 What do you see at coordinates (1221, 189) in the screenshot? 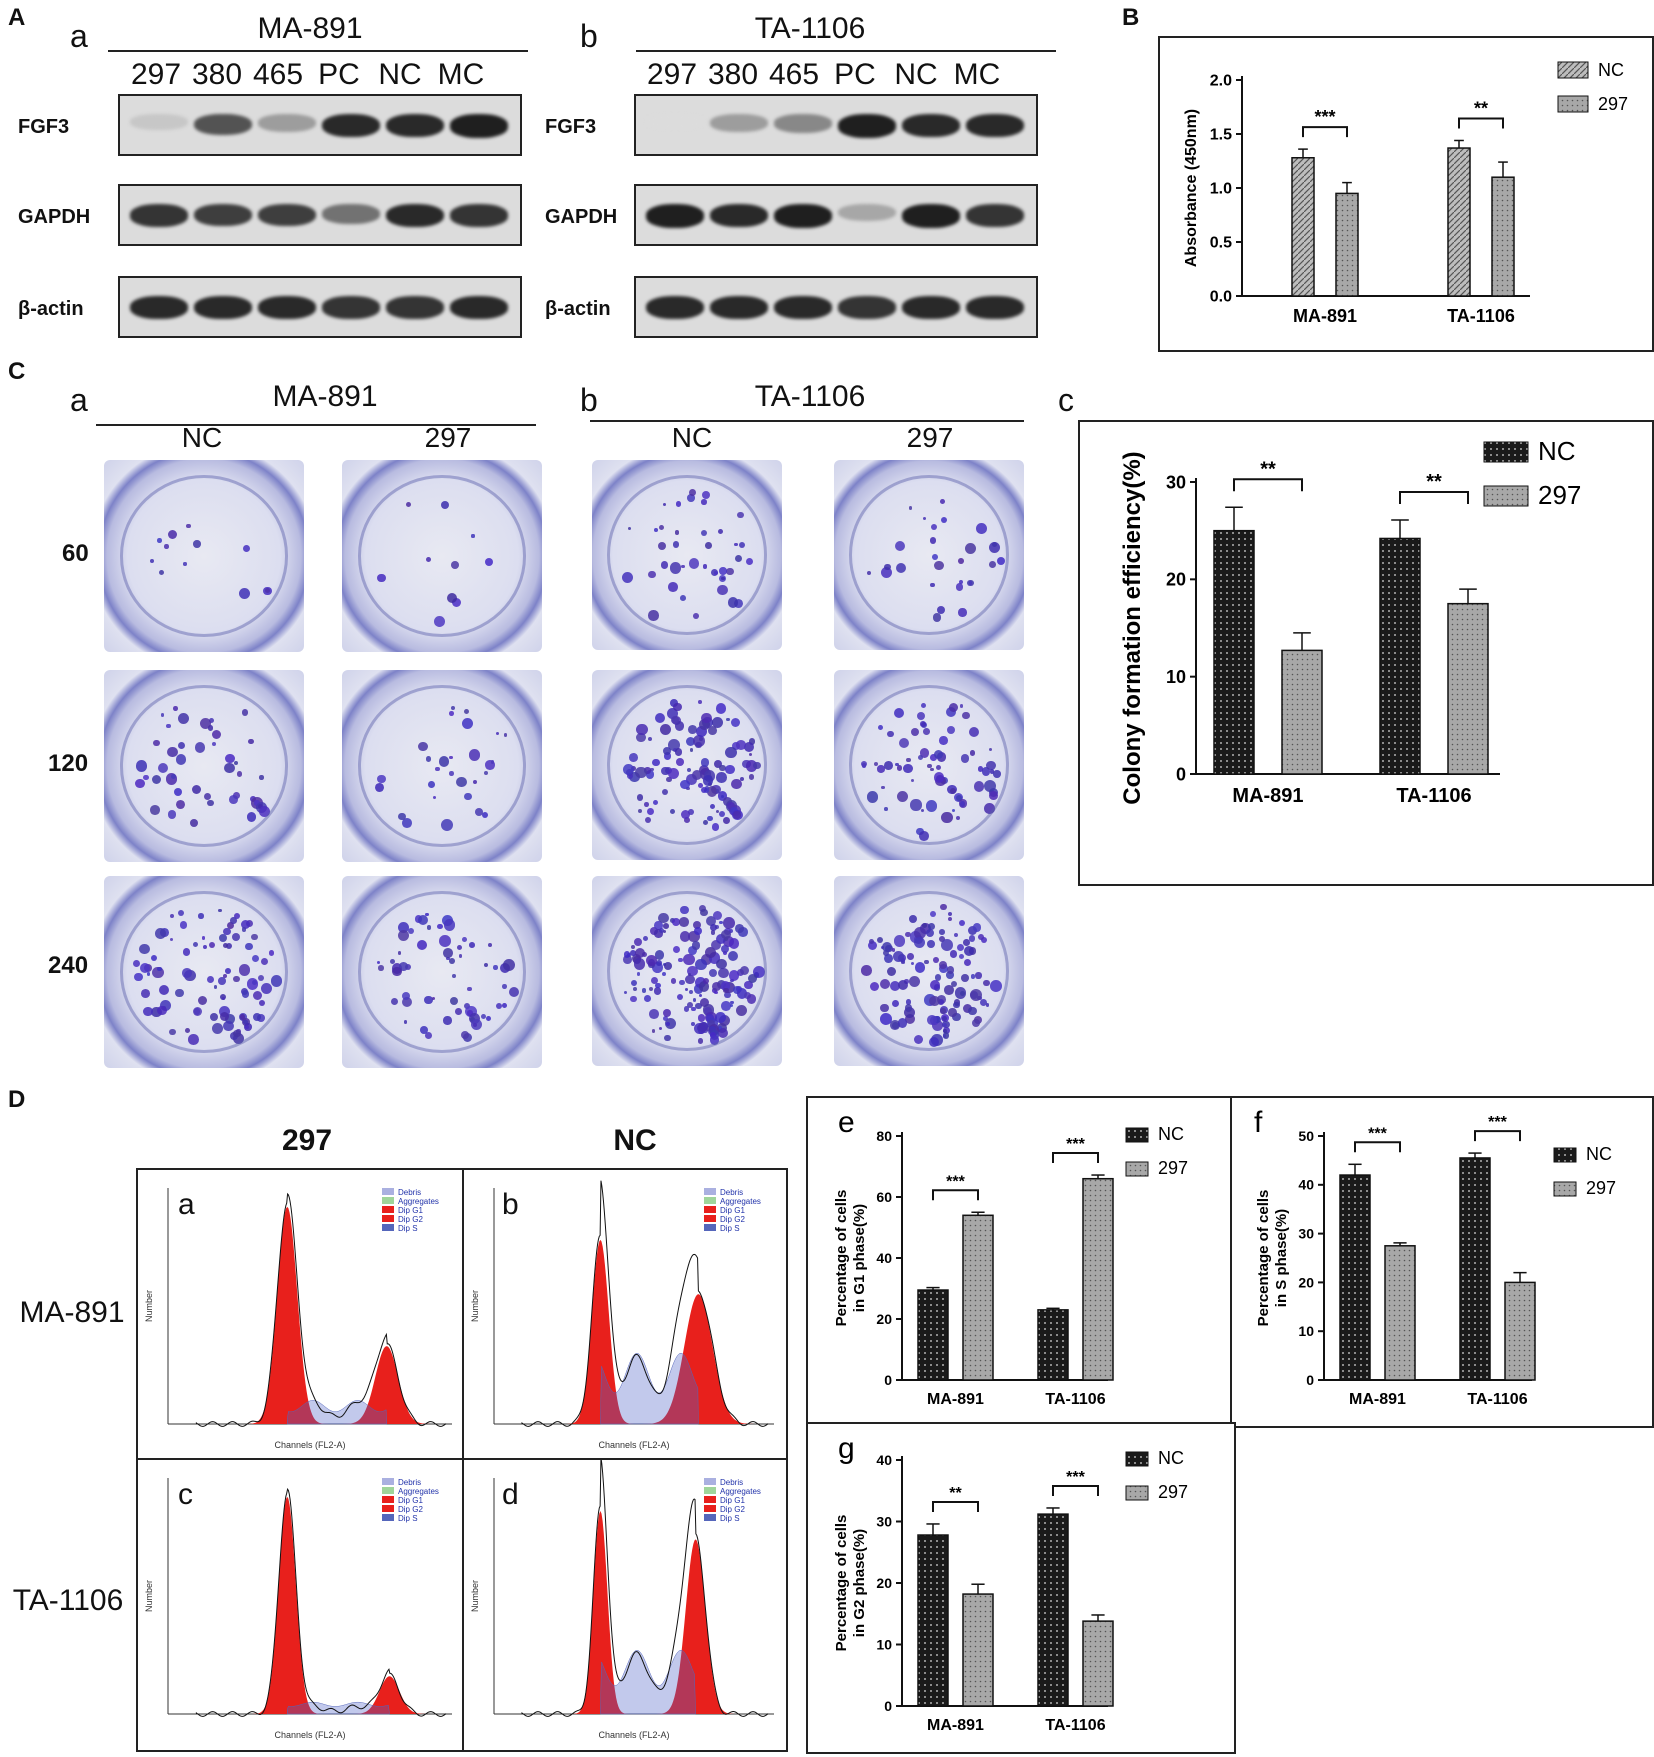
I see `y-tick-label: 1.0` at bounding box center [1221, 189].